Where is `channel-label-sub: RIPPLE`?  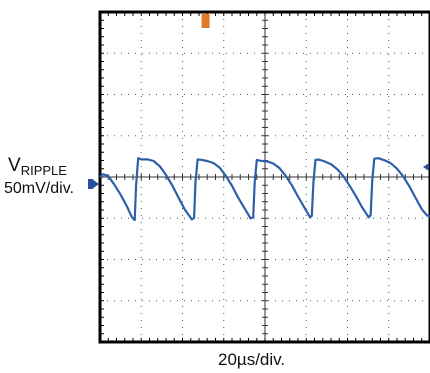
channel-label-sub: RIPPLE is located at coordinates (43, 170).